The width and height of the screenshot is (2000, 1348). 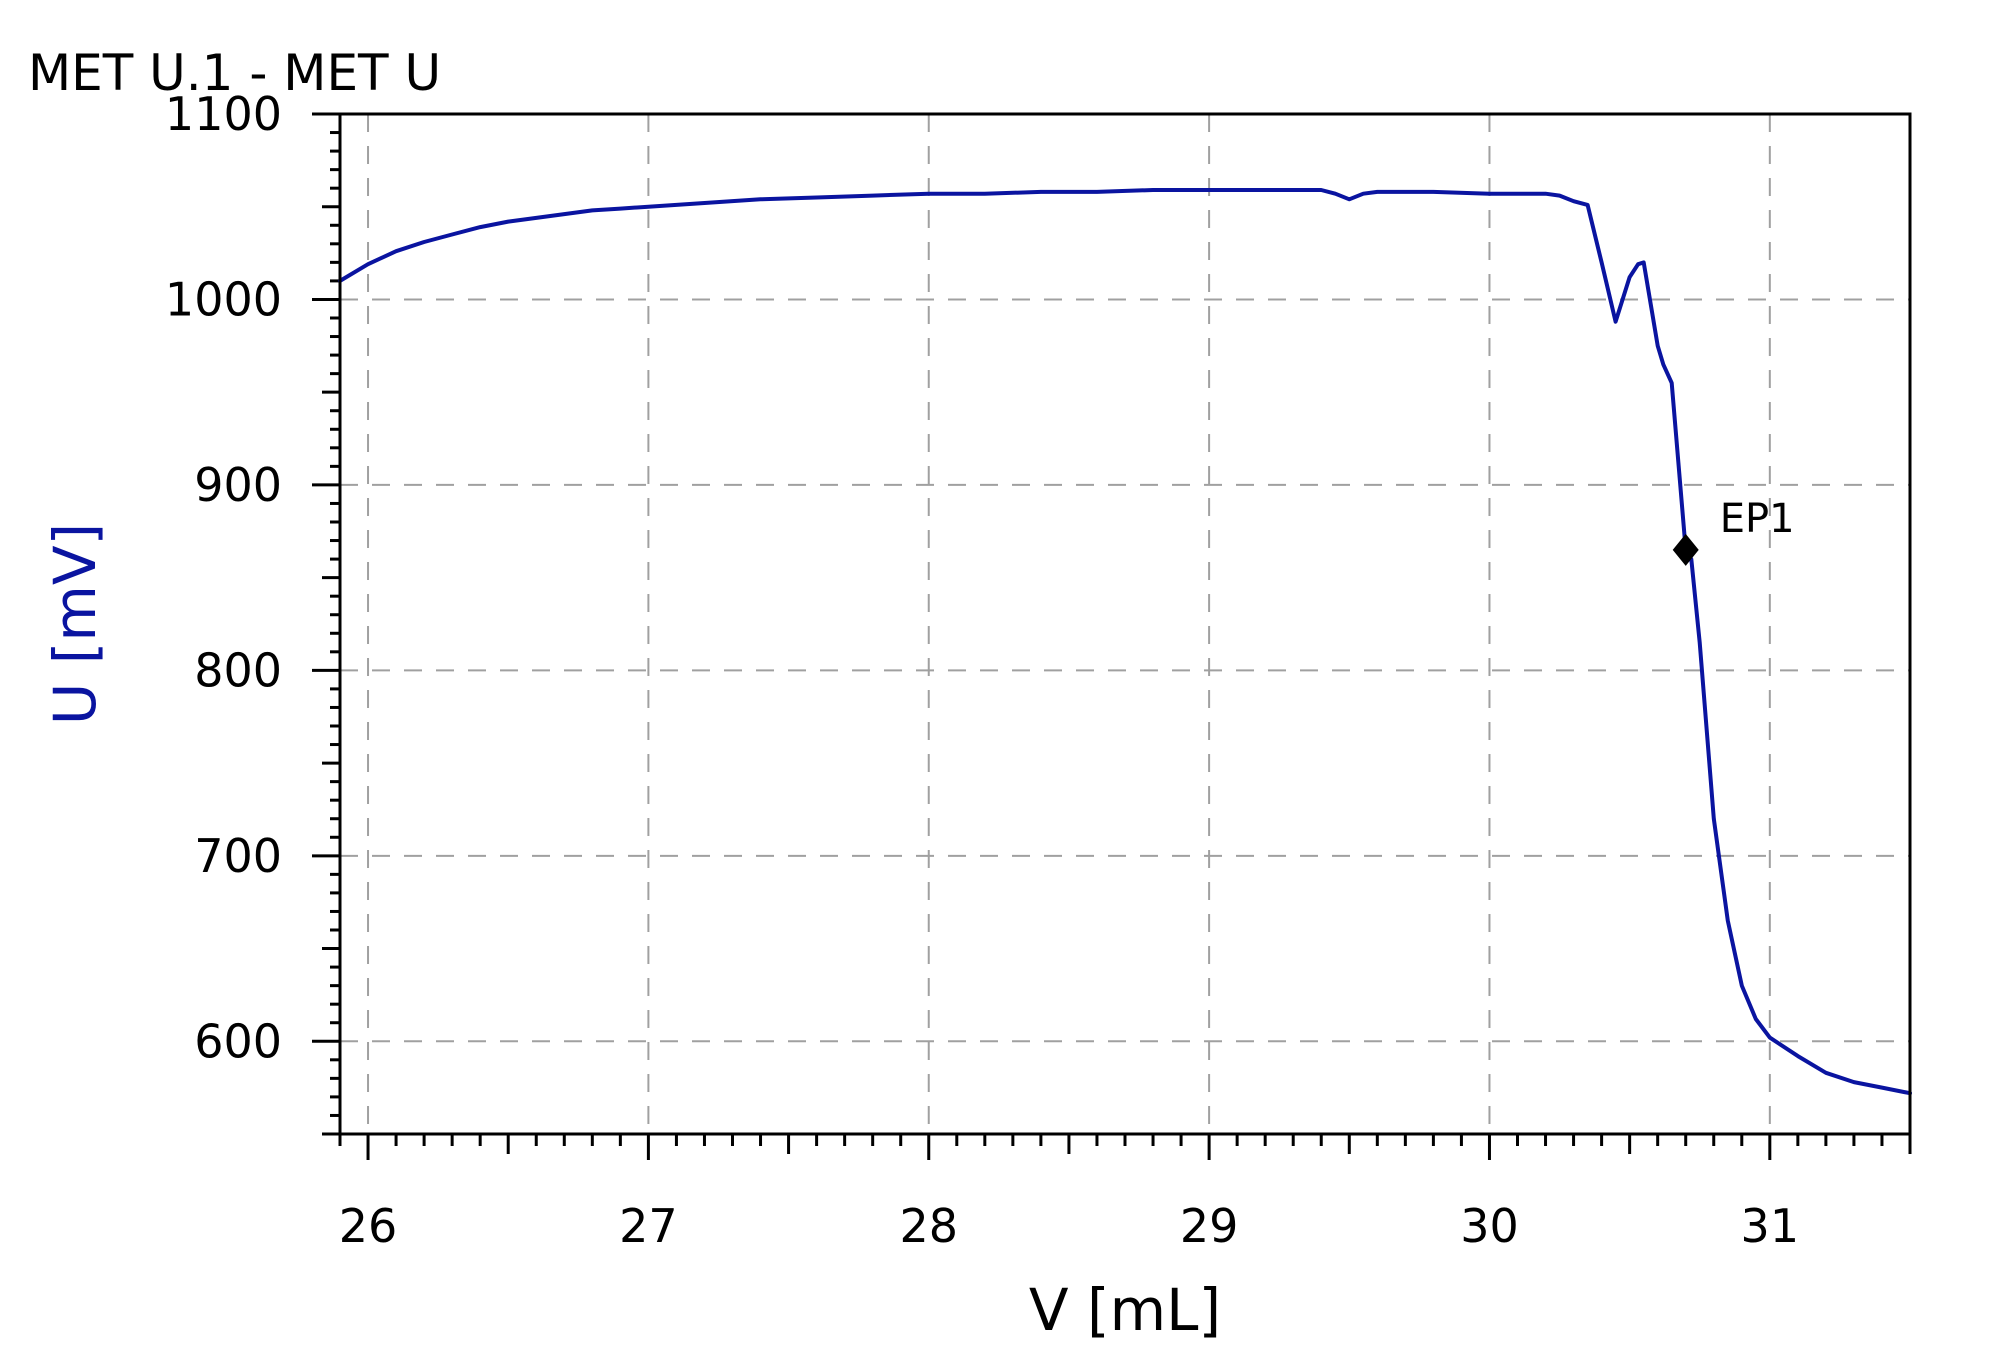 I want to click on y-axis-label: U [mV], so click(x=75, y=624).